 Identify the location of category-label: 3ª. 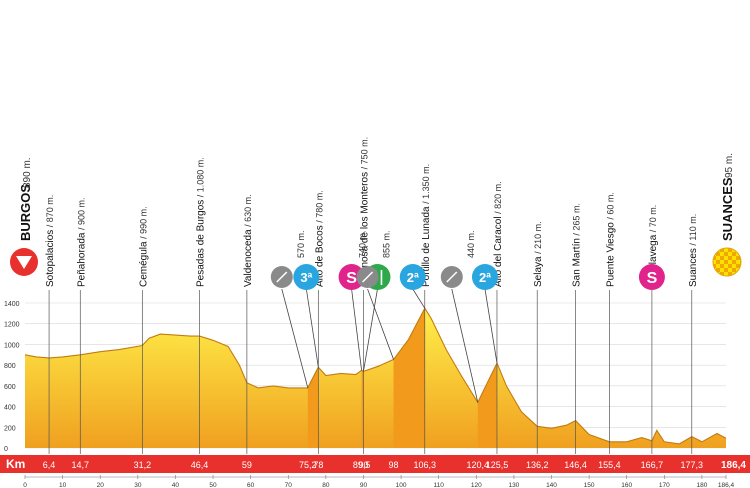
(306, 277).